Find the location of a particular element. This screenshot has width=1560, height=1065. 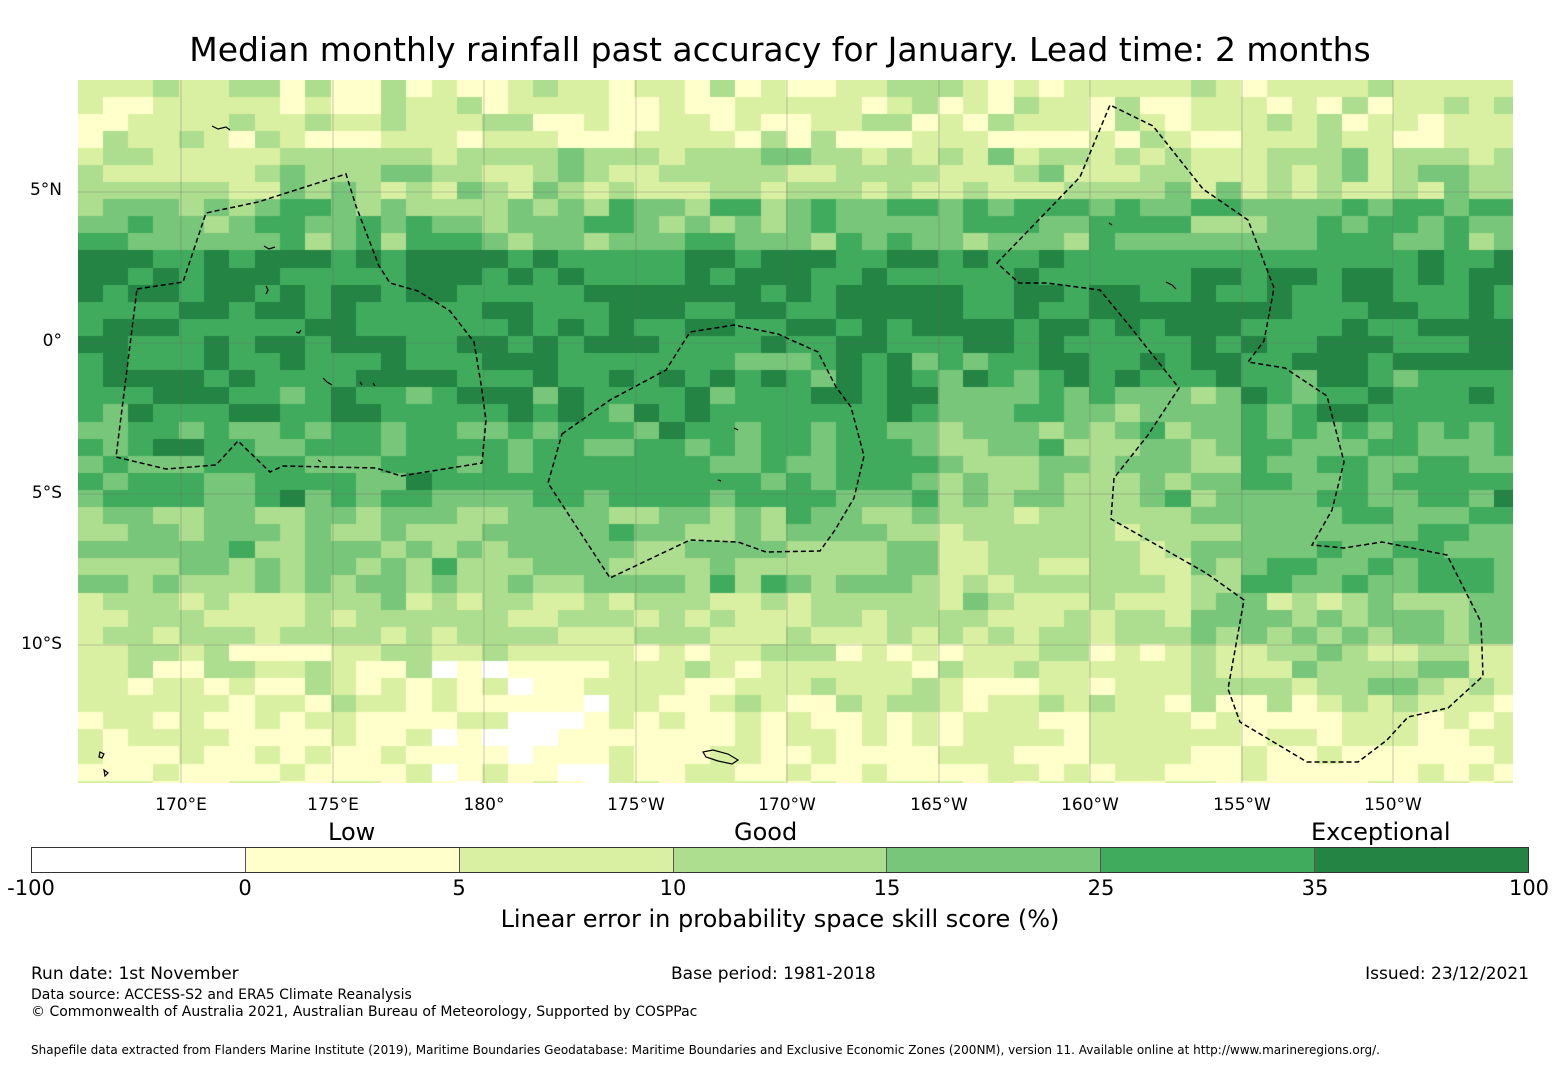

colorbar is located at coordinates (780, 860).